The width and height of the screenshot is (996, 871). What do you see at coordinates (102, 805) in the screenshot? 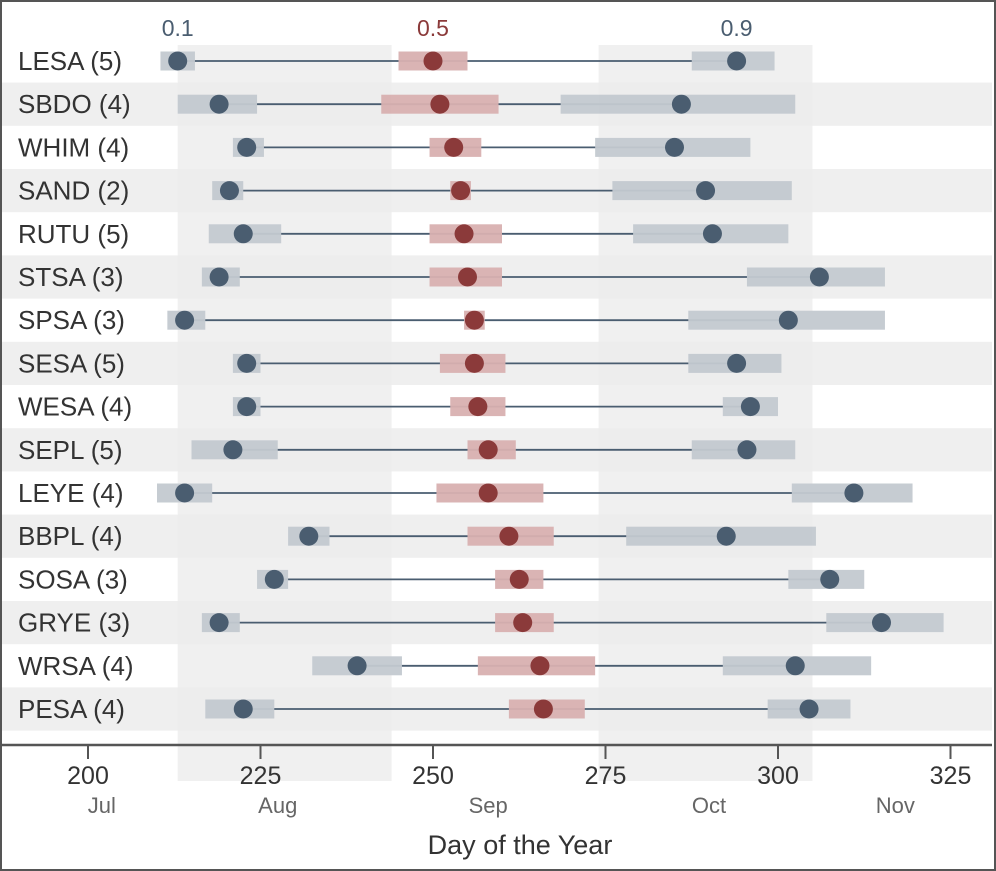
I see `month-label: Jul` at bounding box center [102, 805].